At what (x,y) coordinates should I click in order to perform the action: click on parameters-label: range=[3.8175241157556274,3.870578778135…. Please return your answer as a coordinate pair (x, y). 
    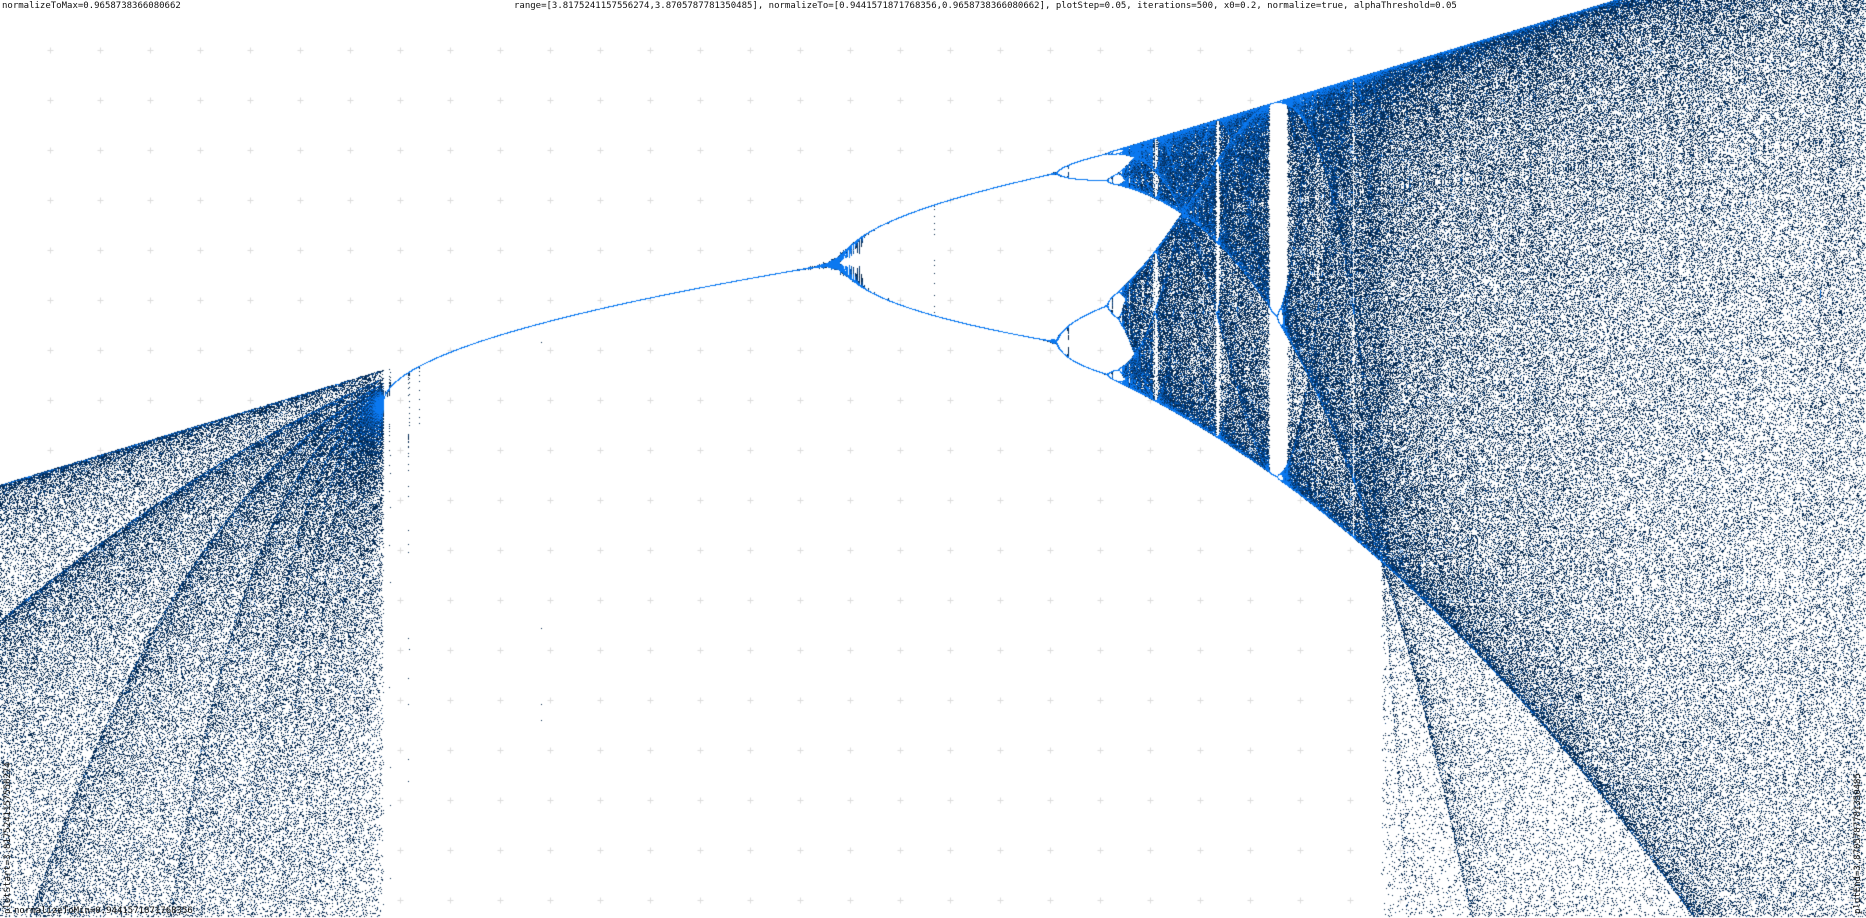
    Looking at the image, I should click on (985, 6).